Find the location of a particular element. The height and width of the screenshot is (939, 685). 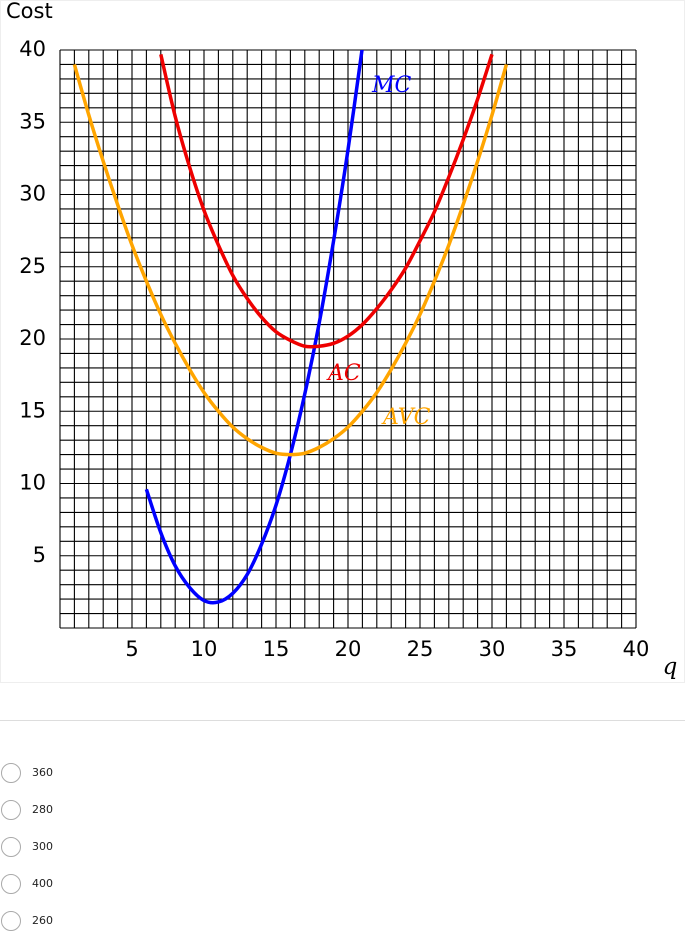

option-label: 280 is located at coordinates (42, 809).